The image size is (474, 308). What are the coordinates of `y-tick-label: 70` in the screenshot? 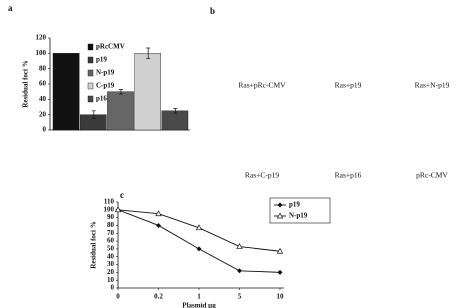 It's located at (111, 233).